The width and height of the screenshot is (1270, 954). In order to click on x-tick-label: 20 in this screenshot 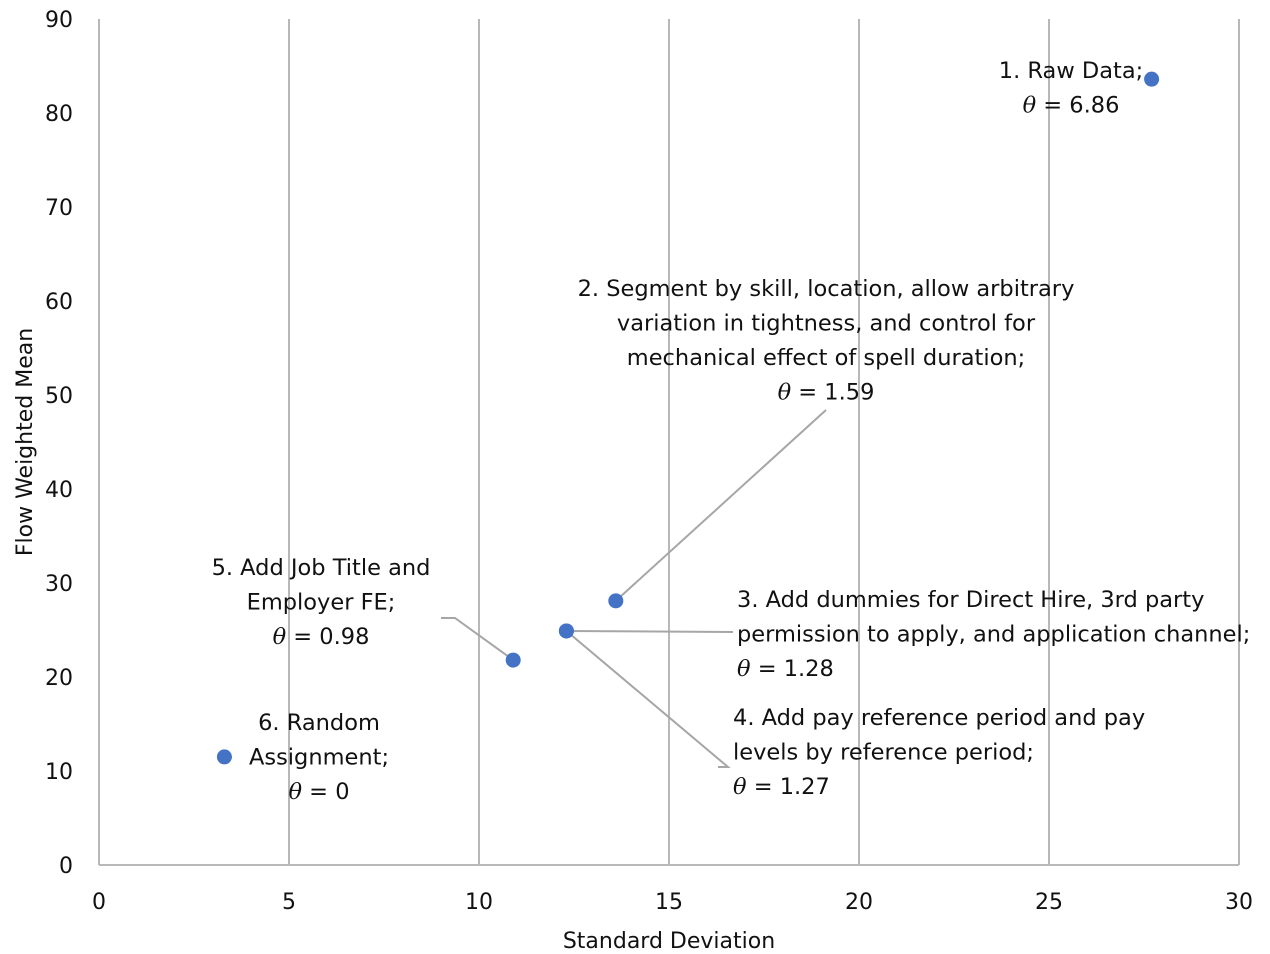, I will do `click(859, 902)`.